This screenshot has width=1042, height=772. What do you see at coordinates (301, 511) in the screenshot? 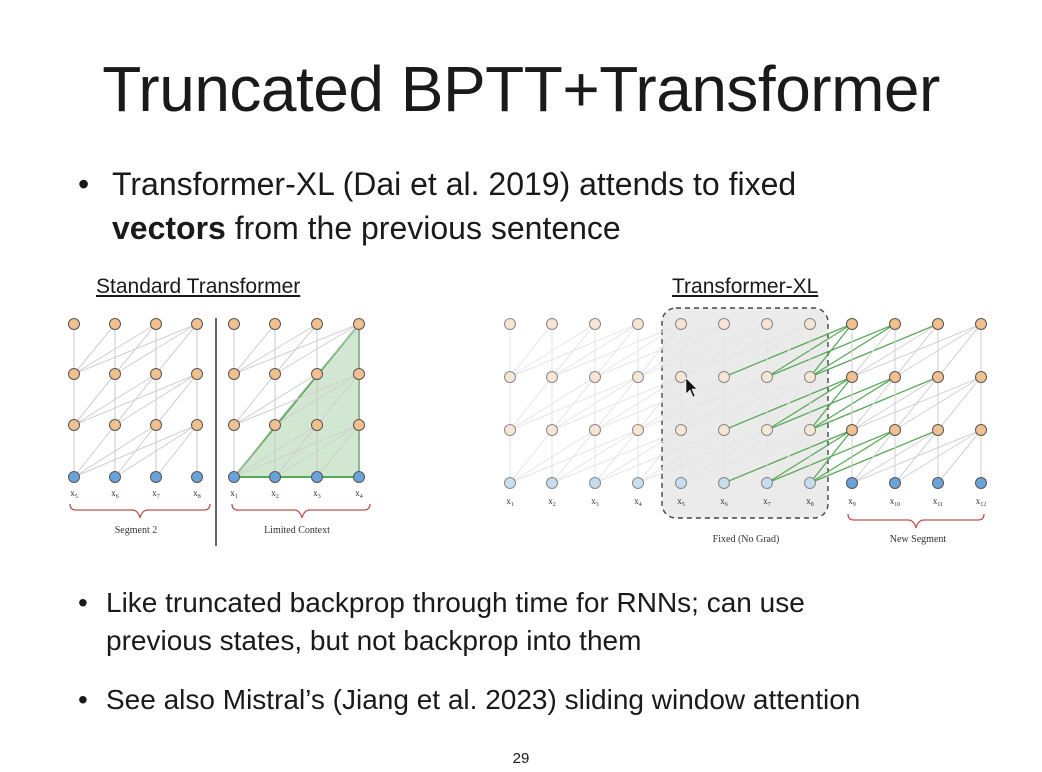
I see `limited-context-brace` at bounding box center [301, 511].